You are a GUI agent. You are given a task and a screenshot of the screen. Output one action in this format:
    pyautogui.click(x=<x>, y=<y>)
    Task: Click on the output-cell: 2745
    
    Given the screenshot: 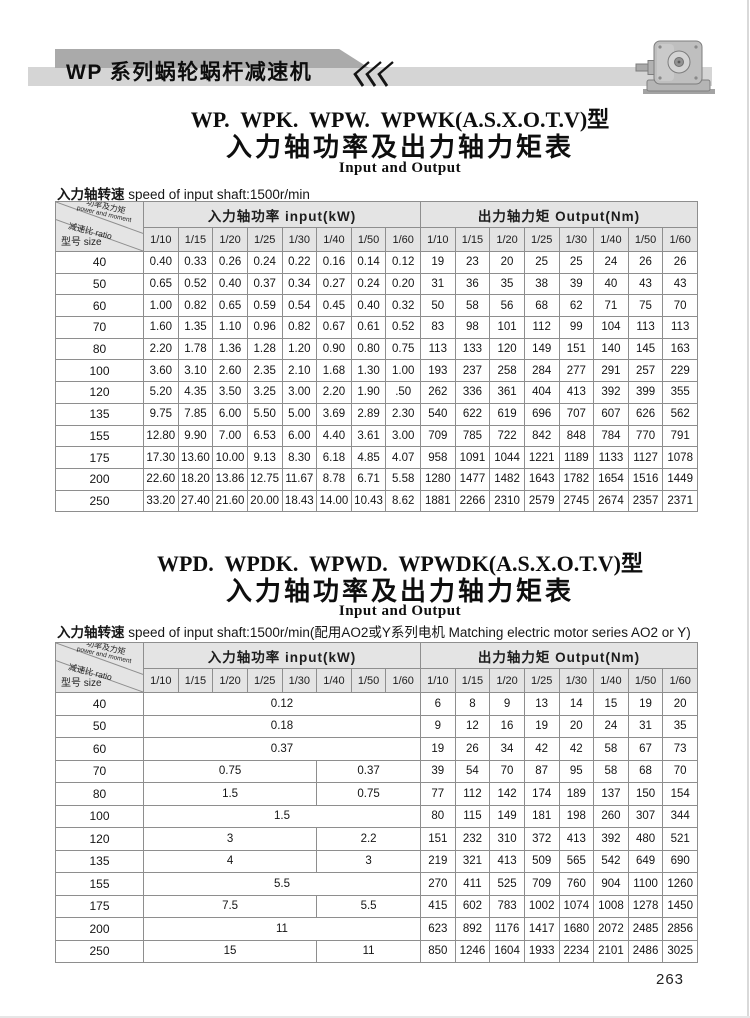 What is the action you would take?
    pyautogui.click(x=576, y=501)
    